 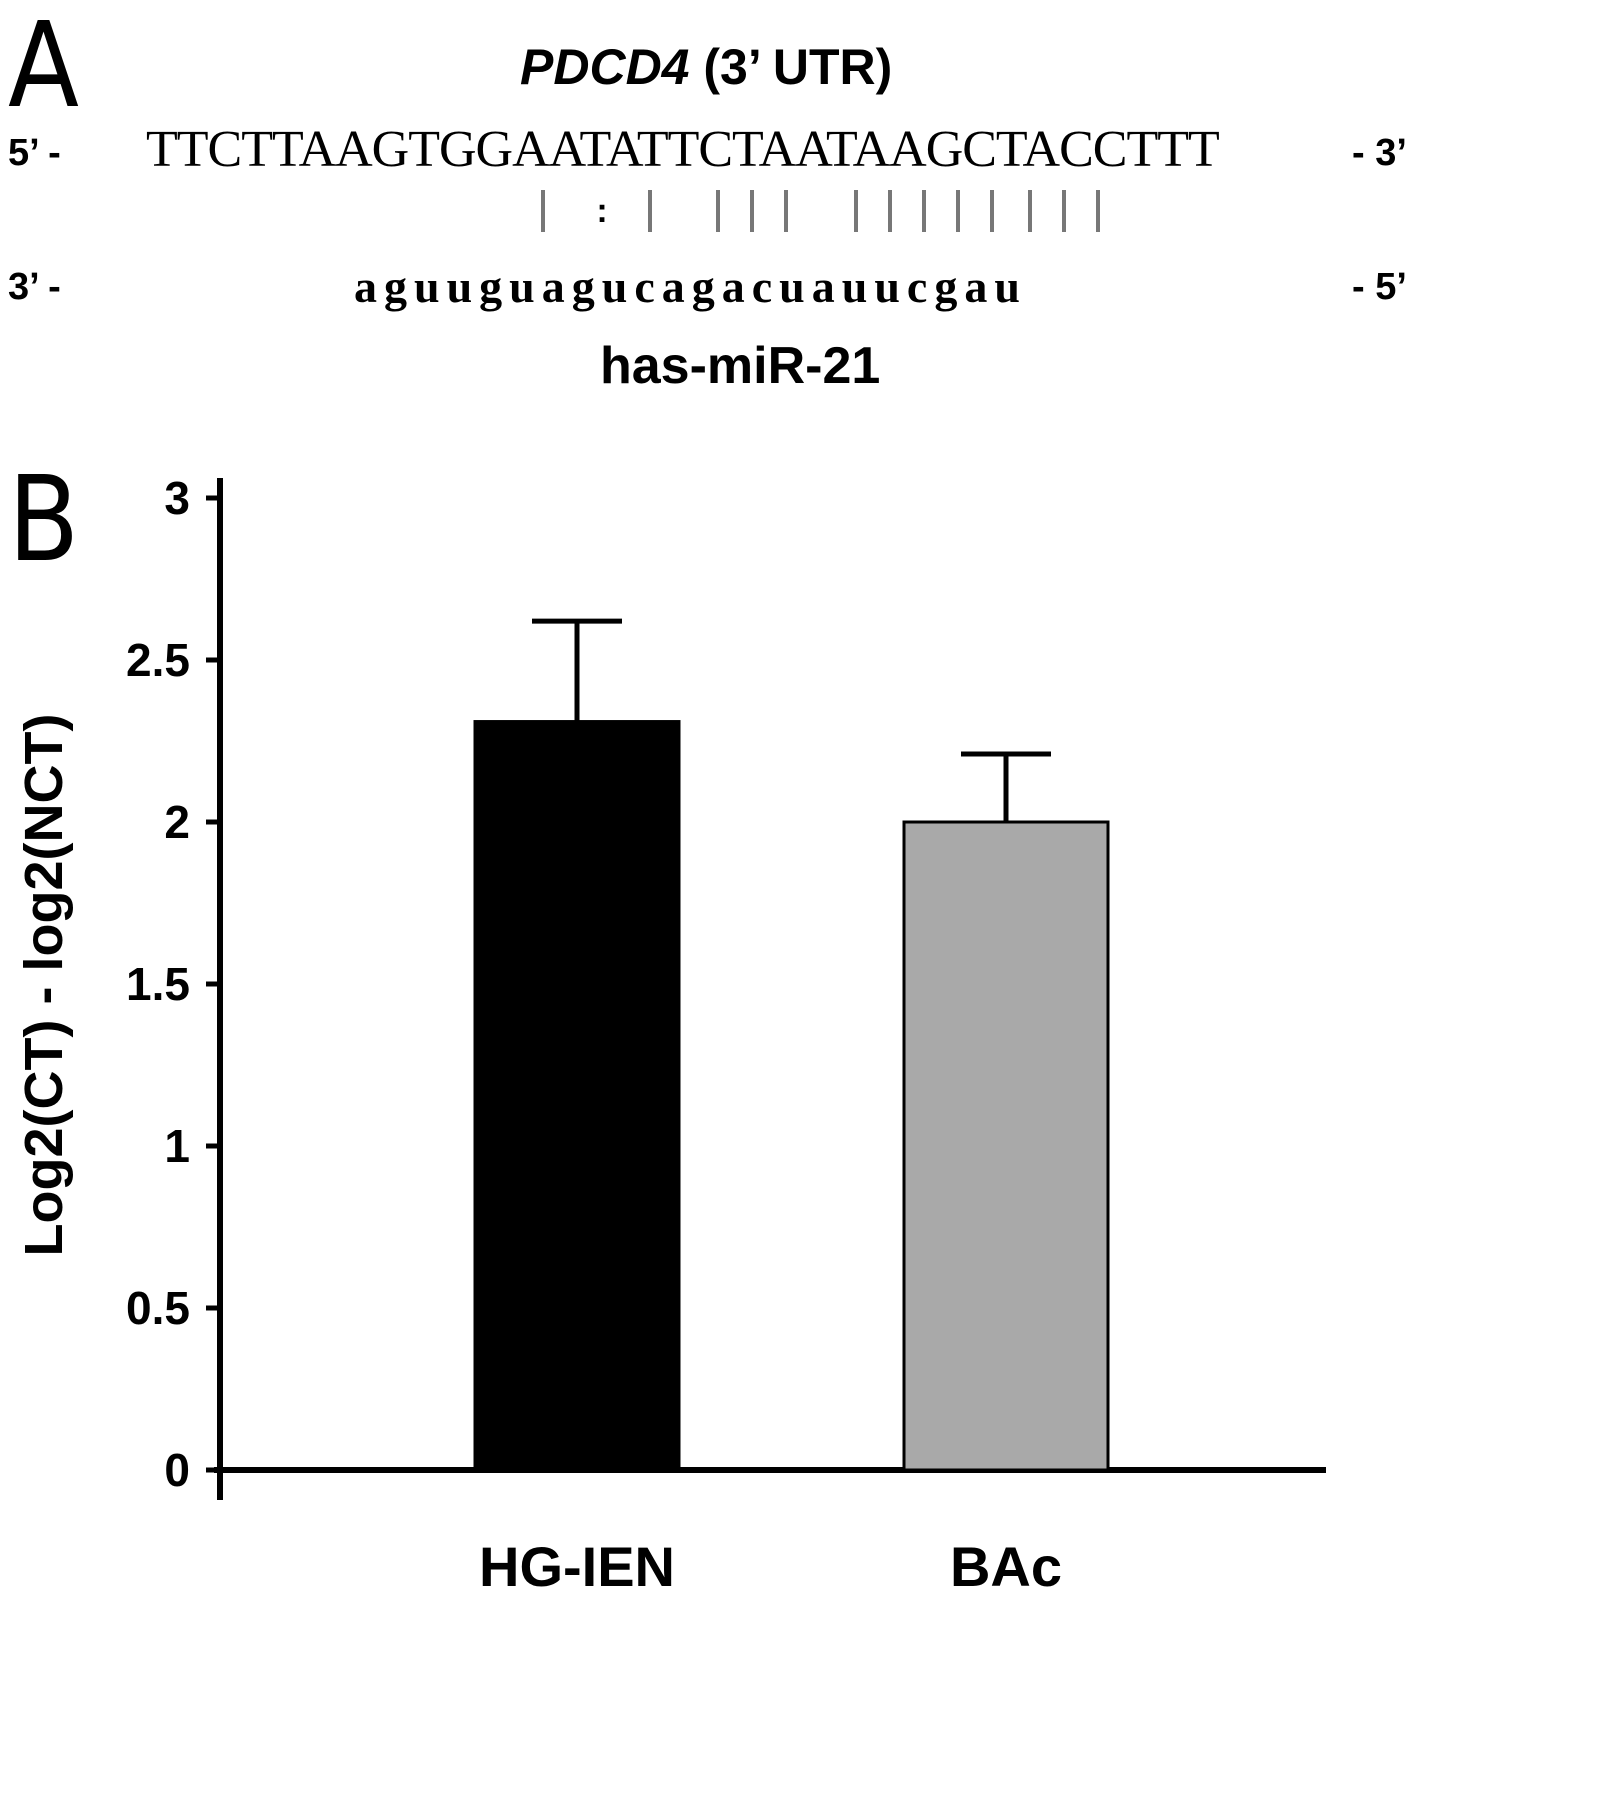 What do you see at coordinates (44, 67) in the screenshot?
I see `panel-a-letter: A` at bounding box center [44, 67].